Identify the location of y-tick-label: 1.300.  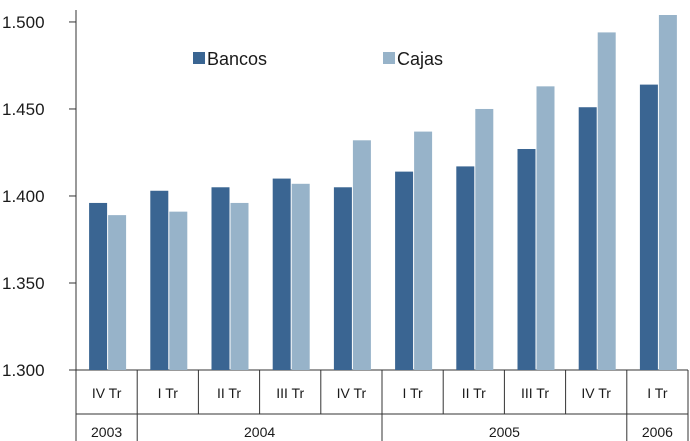
(23, 370).